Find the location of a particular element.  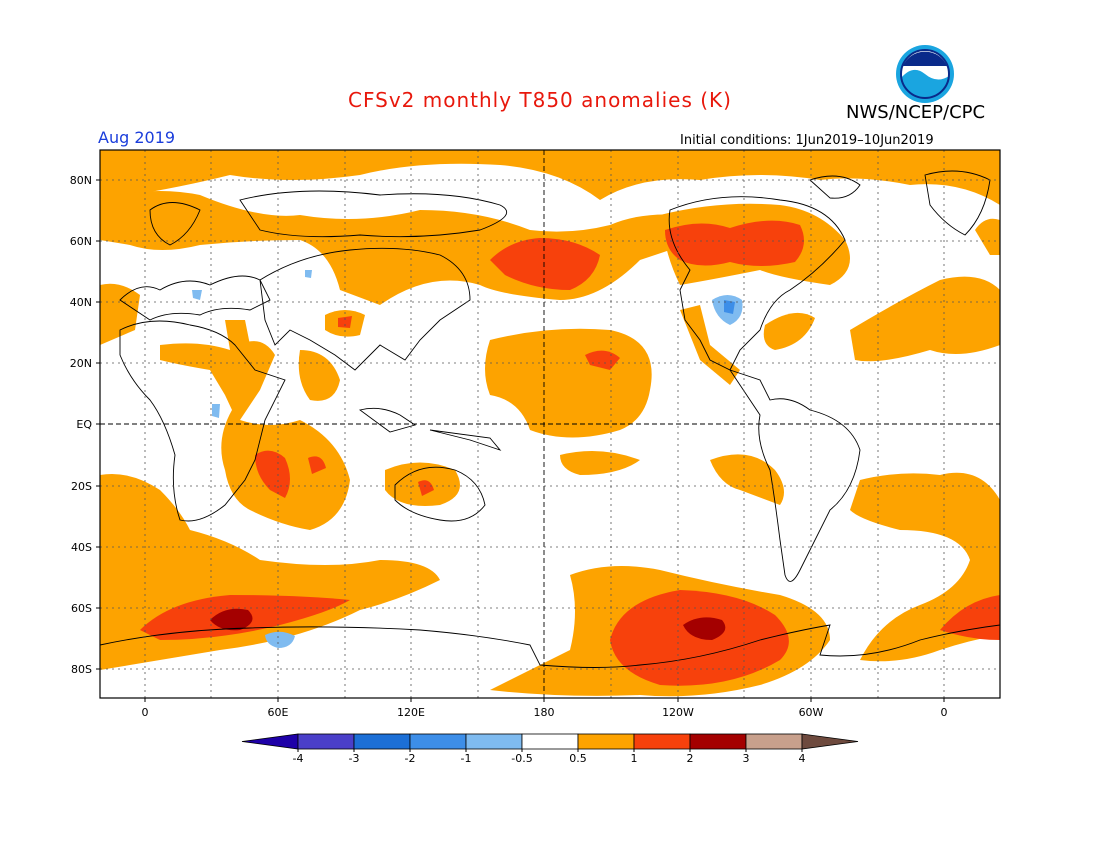

colorbar-label: -0.5 is located at coordinates (521, 758).